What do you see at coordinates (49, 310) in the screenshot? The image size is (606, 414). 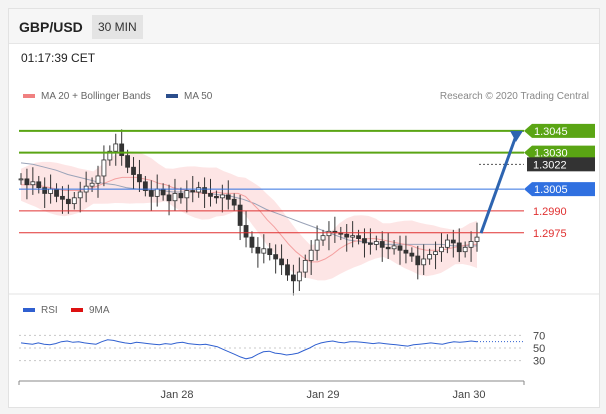 I see `rsi-legend-label: RSI` at bounding box center [49, 310].